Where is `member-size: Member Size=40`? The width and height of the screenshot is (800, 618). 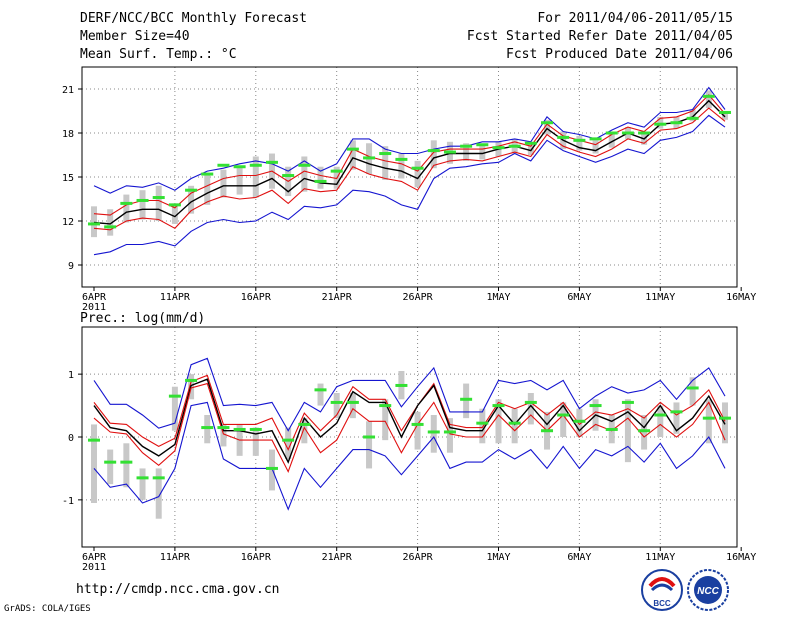
member-size: Member Size=40 is located at coordinates (135, 36).